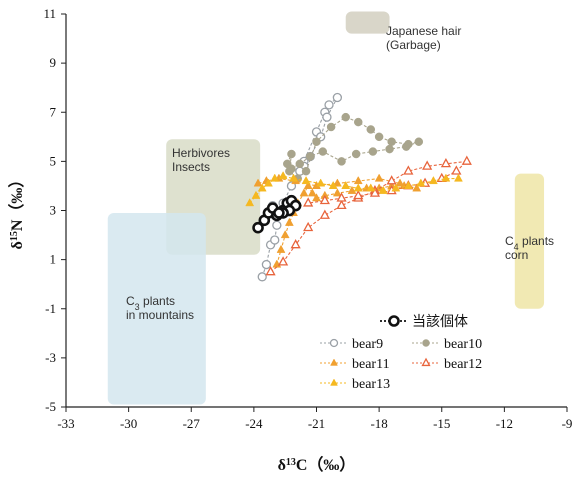 This screenshot has width=581, height=479. Describe the element at coordinates (441, 423) in the screenshot. I see `x-tick-label: -15` at that location.